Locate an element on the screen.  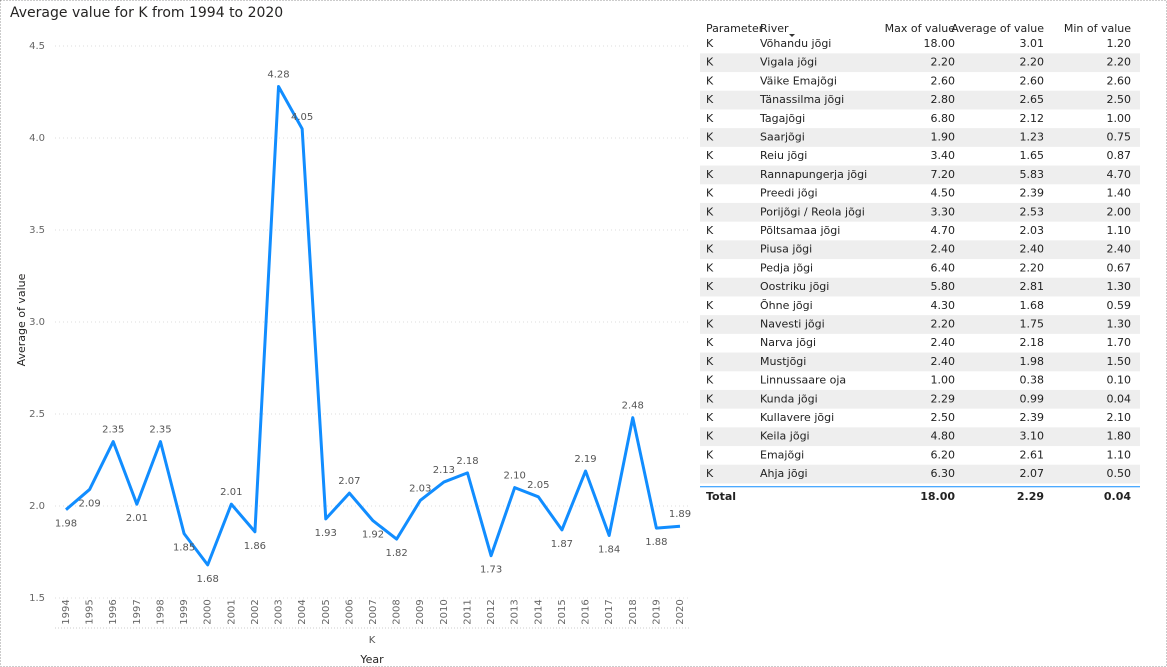
table-cell: 3.30 is located at coordinates (943, 211).